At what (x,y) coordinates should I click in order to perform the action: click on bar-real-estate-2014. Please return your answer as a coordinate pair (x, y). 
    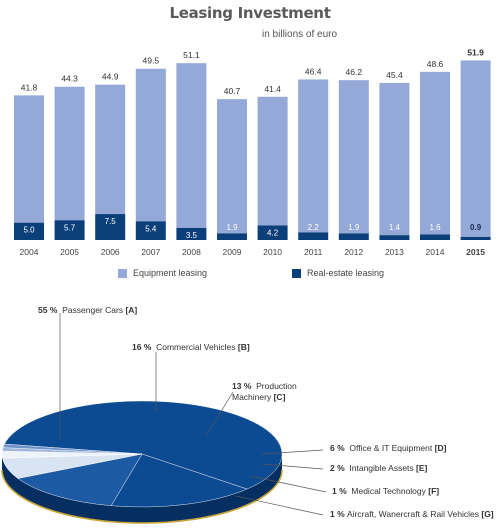
    Looking at the image, I should click on (435, 237).